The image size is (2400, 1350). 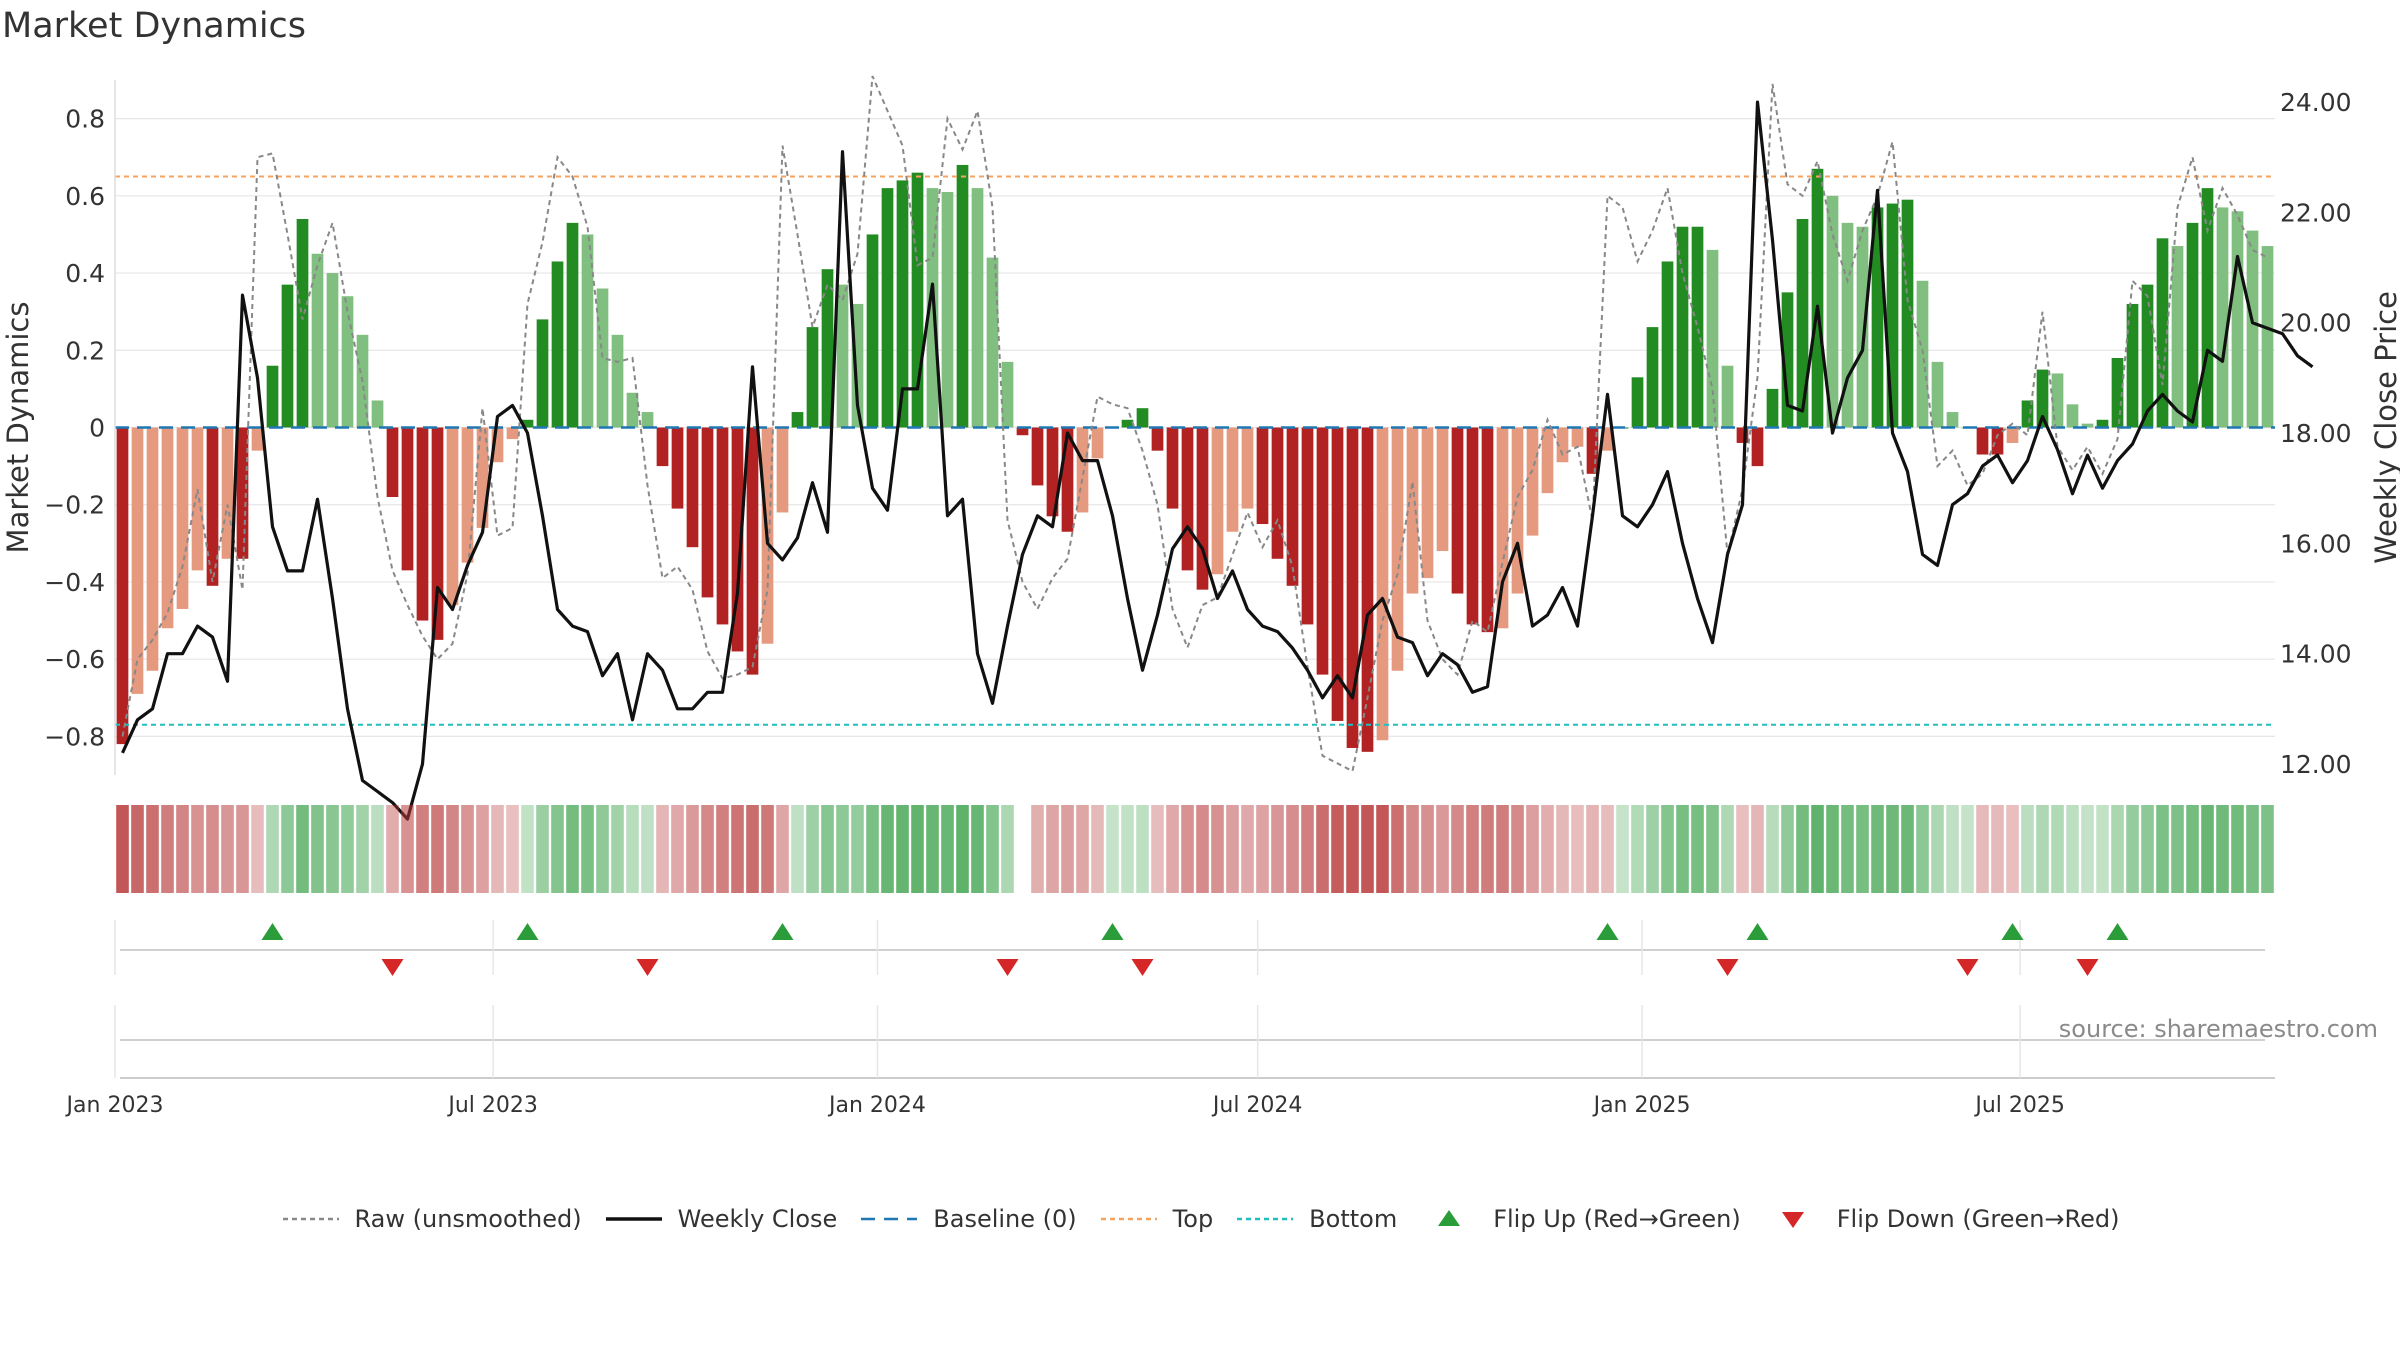 What do you see at coordinates (1792, 1220) in the screenshot?
I see `legend-swatch` at bounding box center [1792, 1220].